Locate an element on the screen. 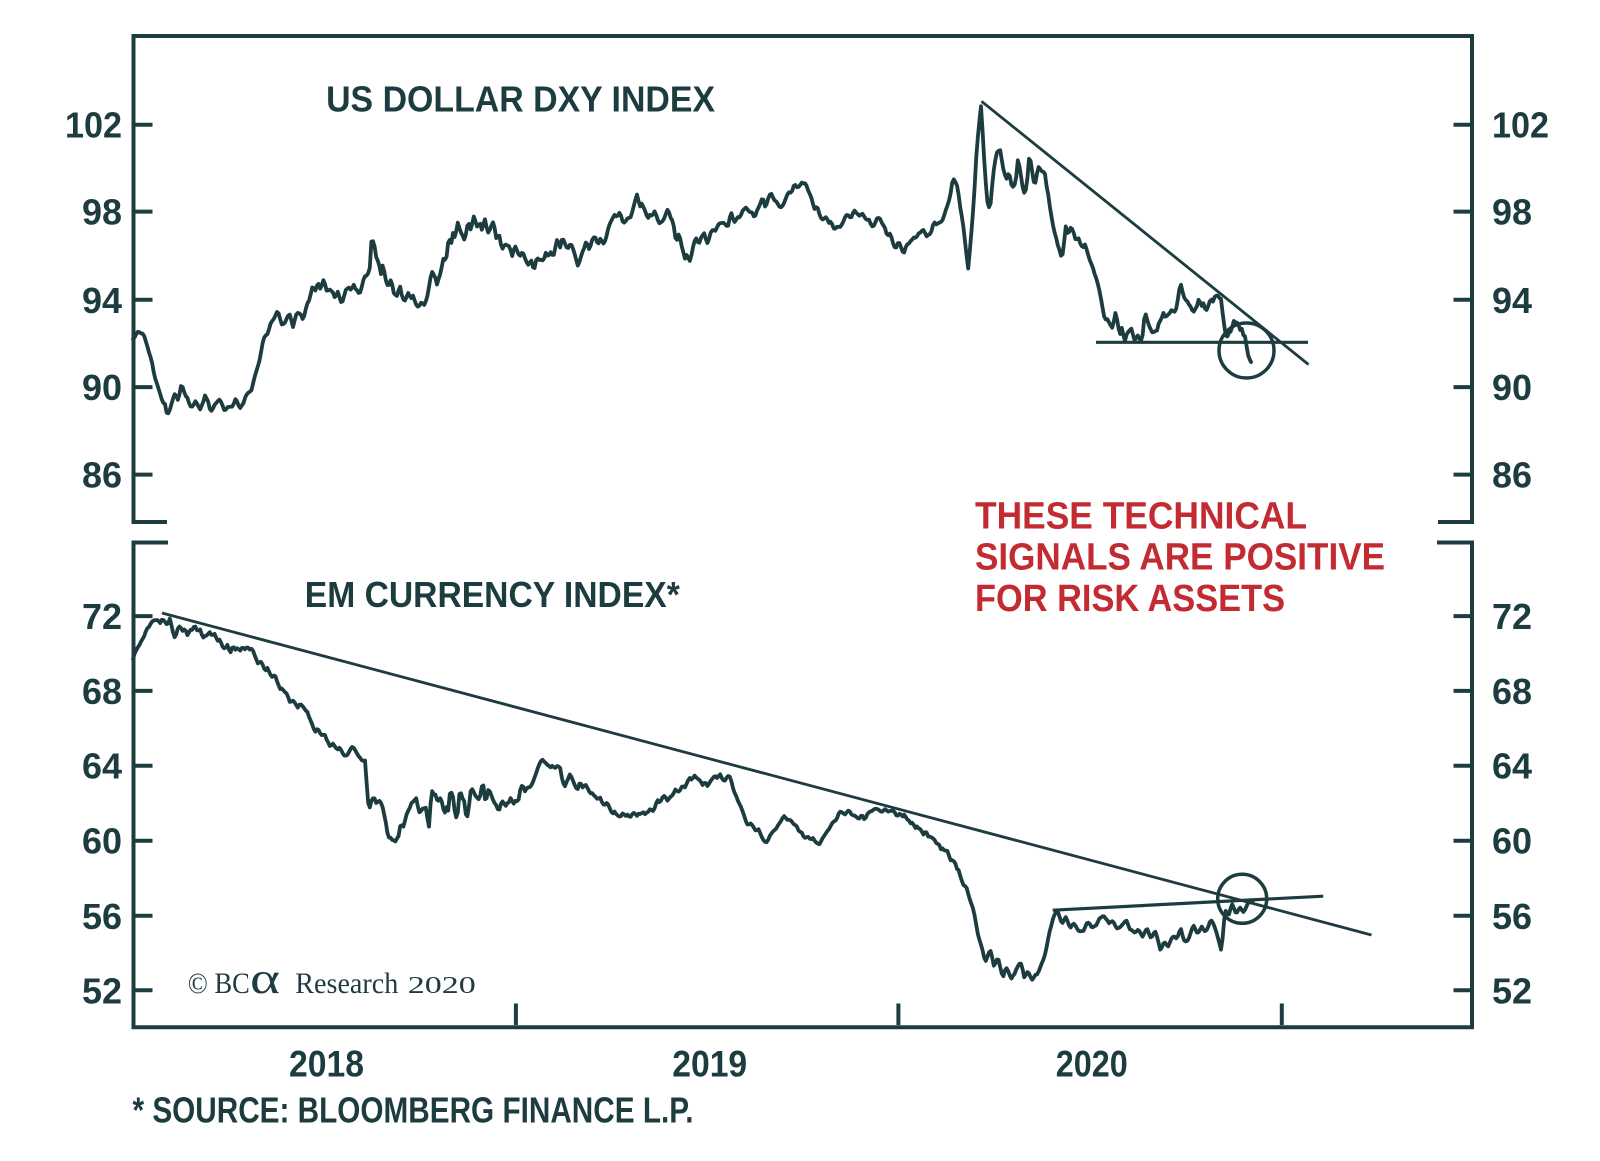 The width and height of the screenshot is (1600, 1161). svg-text: EM CURRENCY INDEX* is located at coordinates (492, 594).